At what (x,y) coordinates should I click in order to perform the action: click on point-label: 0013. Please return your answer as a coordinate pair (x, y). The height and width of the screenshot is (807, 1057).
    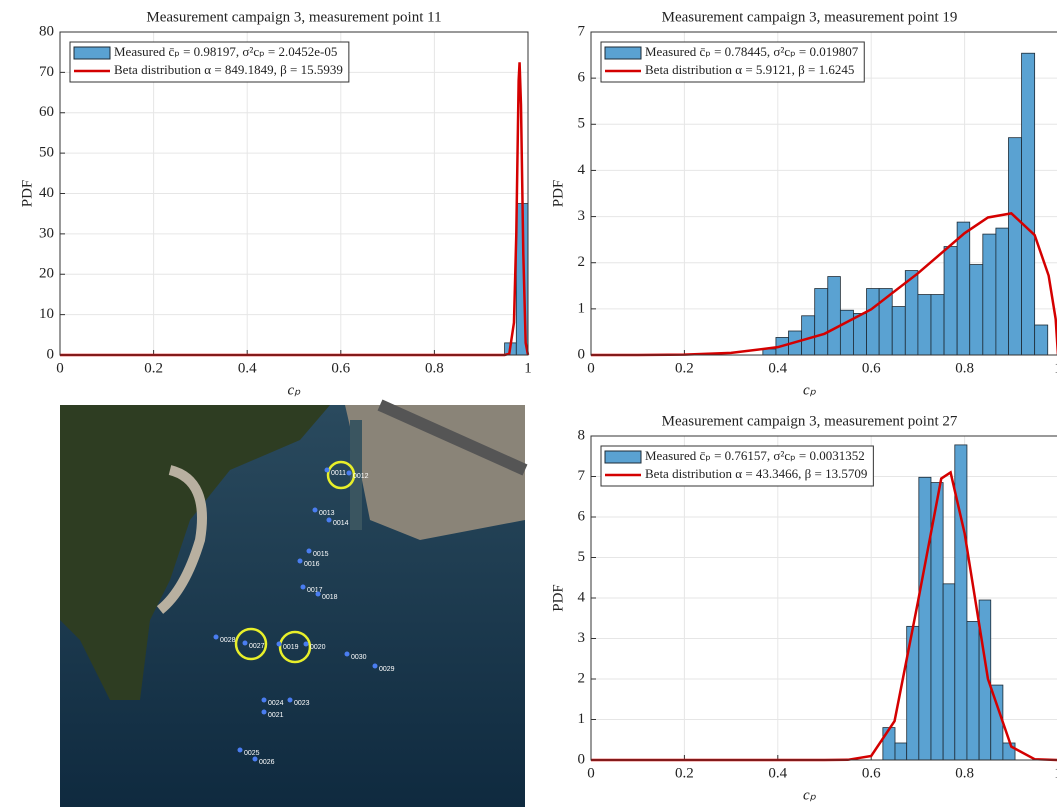
    Looking at the image, I should click on (327, 513).